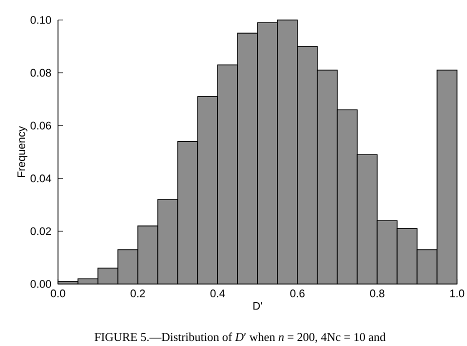  I want to click on y-tick-label: 0.10, so click(41, 20).